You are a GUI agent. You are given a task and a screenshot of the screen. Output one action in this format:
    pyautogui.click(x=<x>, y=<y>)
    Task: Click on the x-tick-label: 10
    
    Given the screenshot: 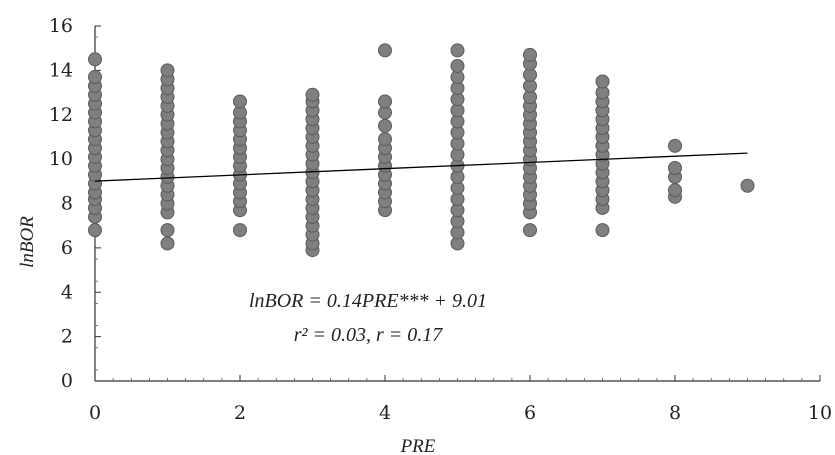 What is the action you would take?
    pyautogui.click(x=820, y=413)
    